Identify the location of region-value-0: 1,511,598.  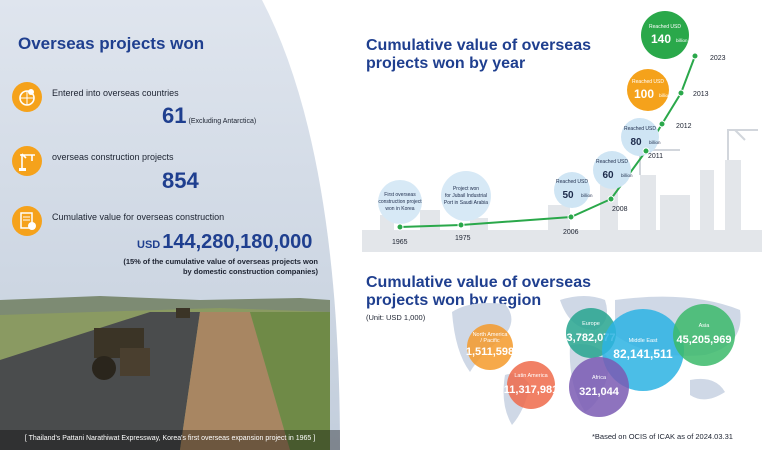
(490, 352).